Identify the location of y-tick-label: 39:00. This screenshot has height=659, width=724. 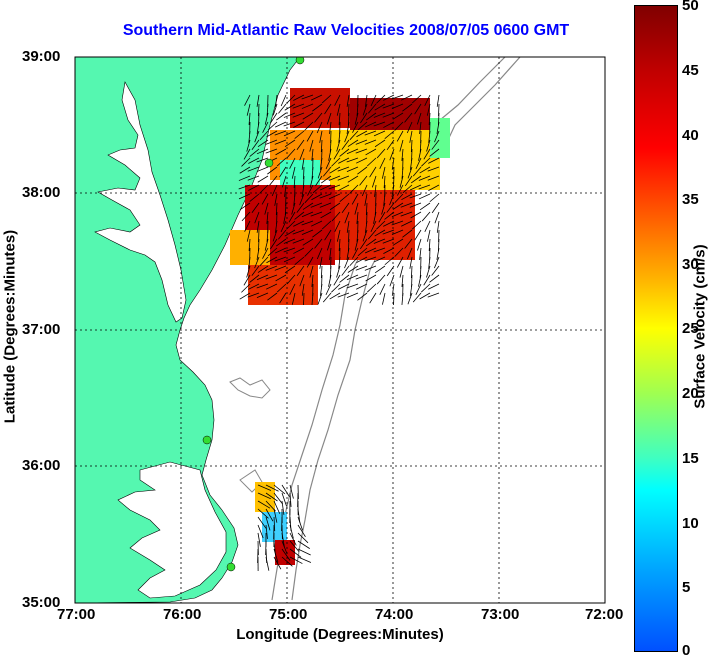
(41, 56).